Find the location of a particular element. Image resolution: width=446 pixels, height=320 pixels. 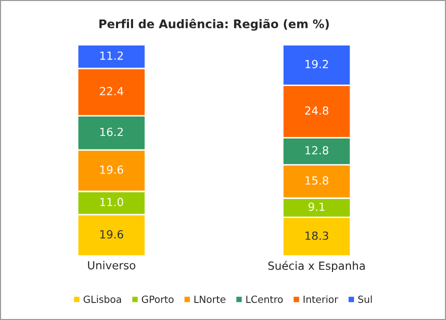

data-label: 11.0 is located at coordinates (112, 202).